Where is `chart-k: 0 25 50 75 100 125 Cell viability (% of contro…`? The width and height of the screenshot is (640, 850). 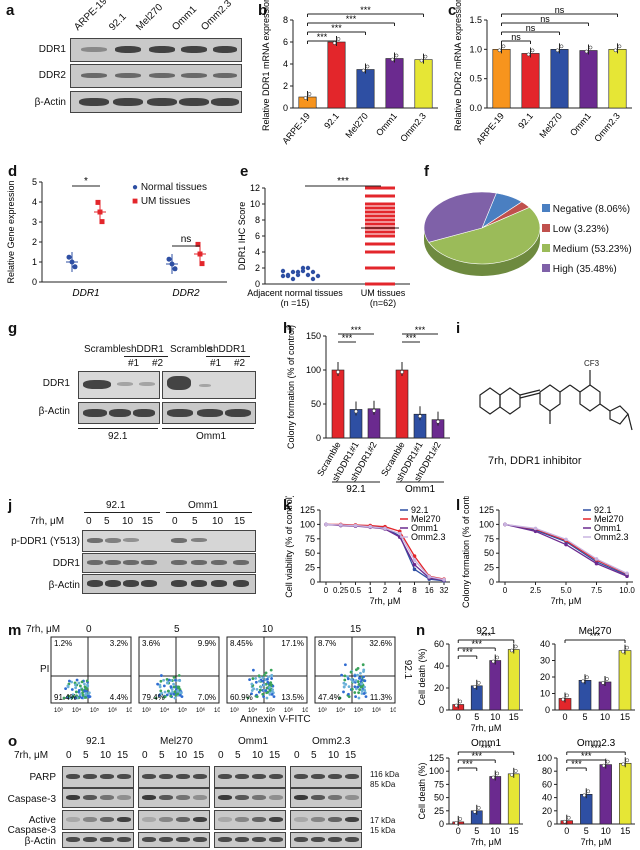
chart-k: 0 25 50 75 100 125 Cell viability (% of contro… is located at coordinates (367, 551).